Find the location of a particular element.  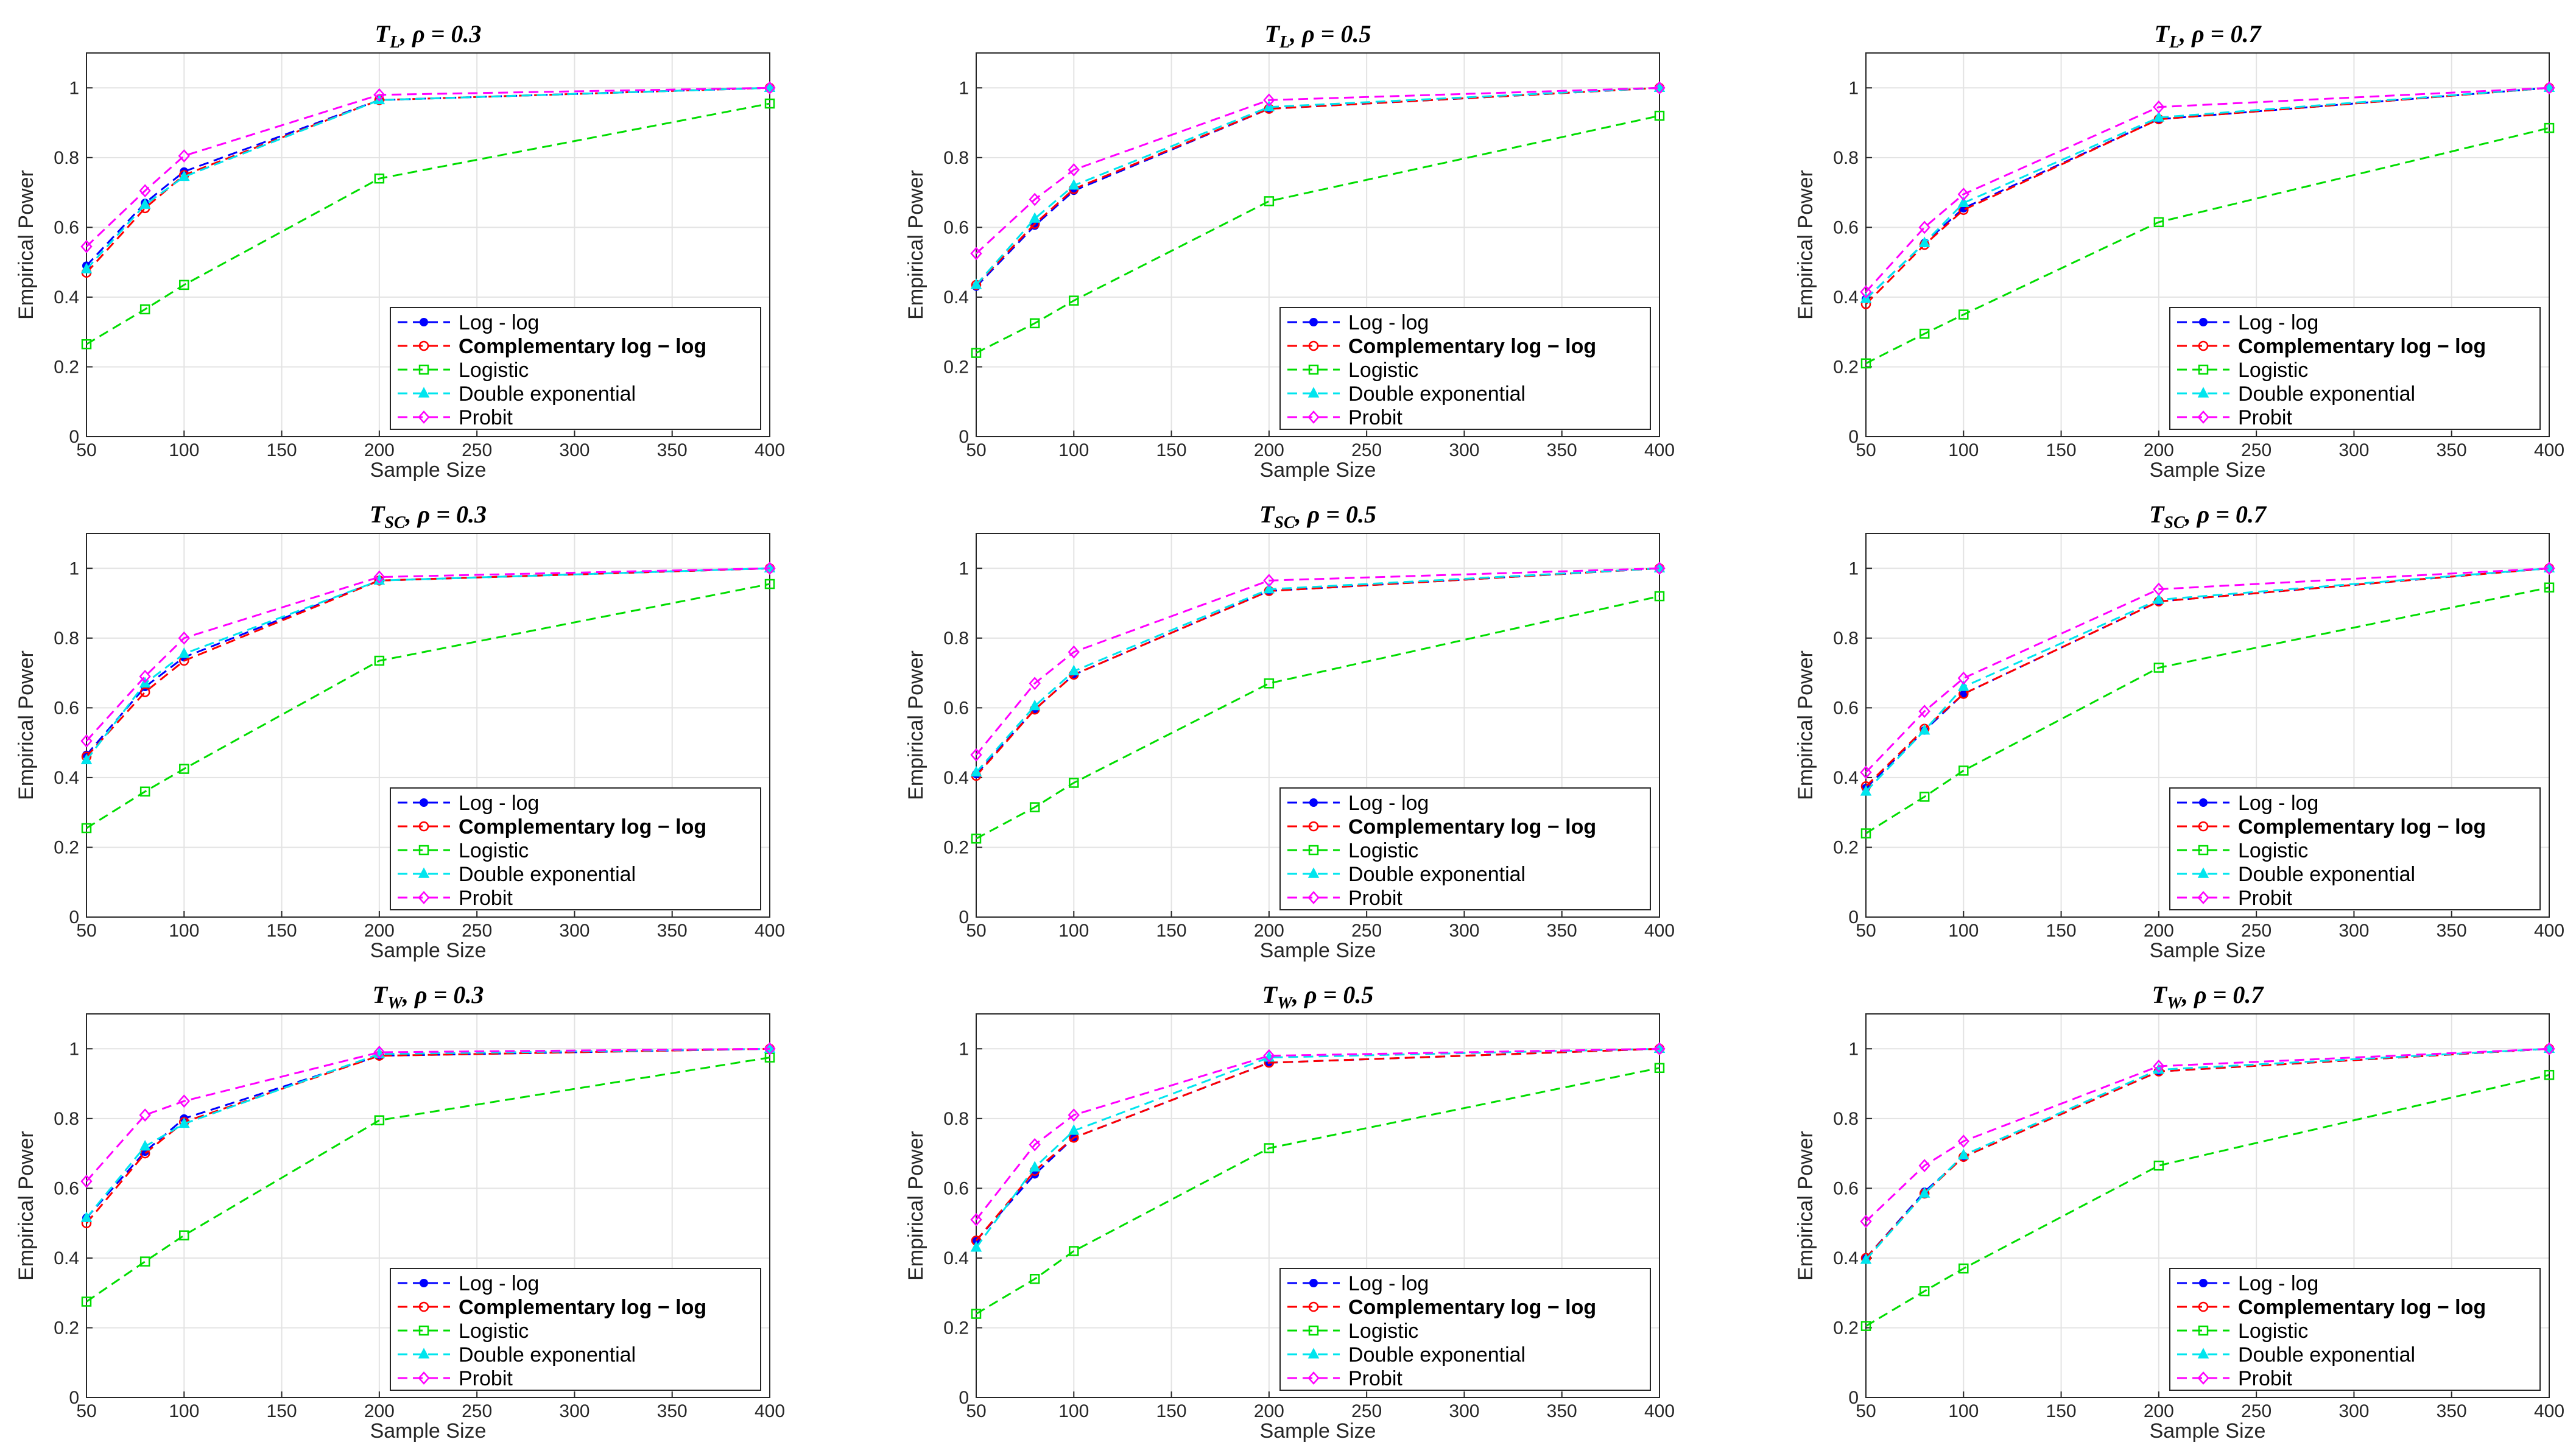

title-subscript: L is located at coordinates (1284, 42).